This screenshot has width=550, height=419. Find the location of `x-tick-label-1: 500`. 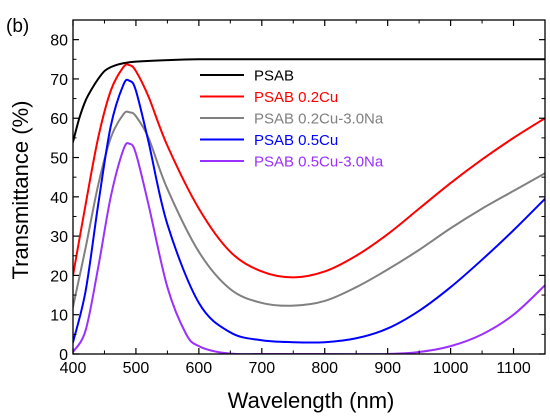

x-tick-label-1: 500 is located at coordinates (136, 368).